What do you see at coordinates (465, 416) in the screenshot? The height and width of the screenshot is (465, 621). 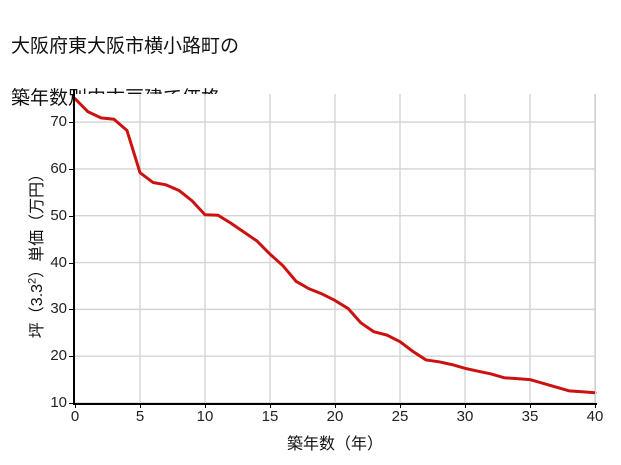 I see `x-tick-label: 30` at bounding box center [465, 416].